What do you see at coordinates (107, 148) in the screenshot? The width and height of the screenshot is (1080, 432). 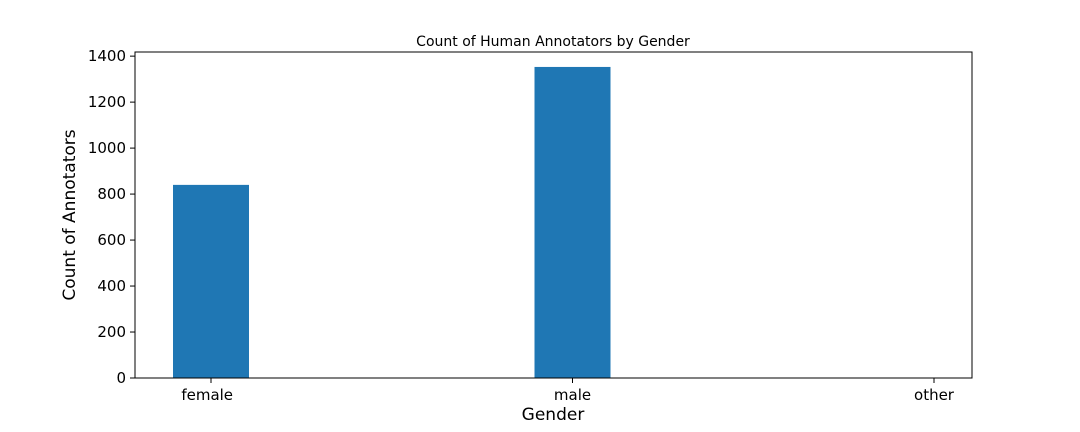 I see `y-tick-label: 1000` at bounding box center [107, 148].